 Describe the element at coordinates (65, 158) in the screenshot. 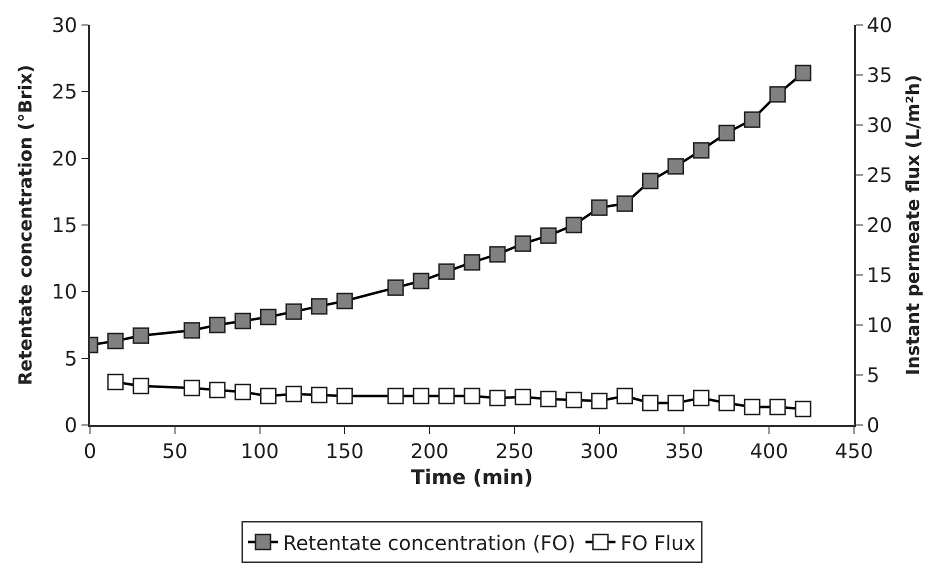

I see `y-tick-label: 20` at that location.